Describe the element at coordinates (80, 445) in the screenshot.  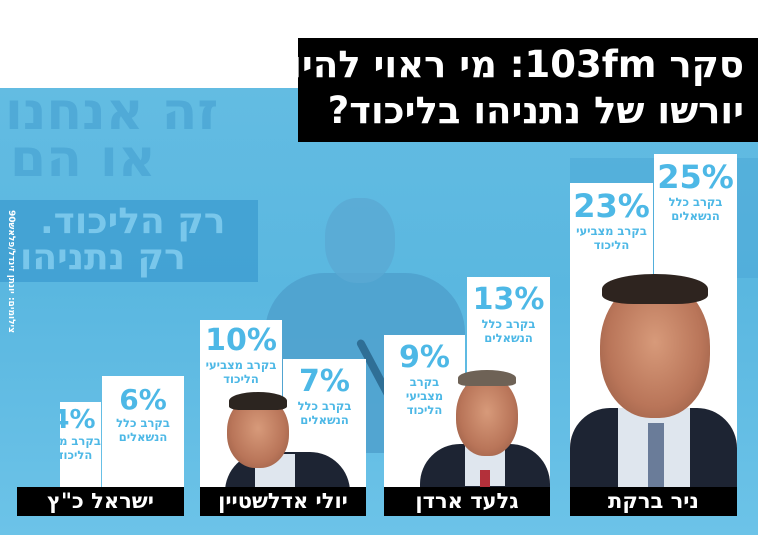
I see `bar-katz-likud: 4% בקרב מצביעי הליכוד` at that location.